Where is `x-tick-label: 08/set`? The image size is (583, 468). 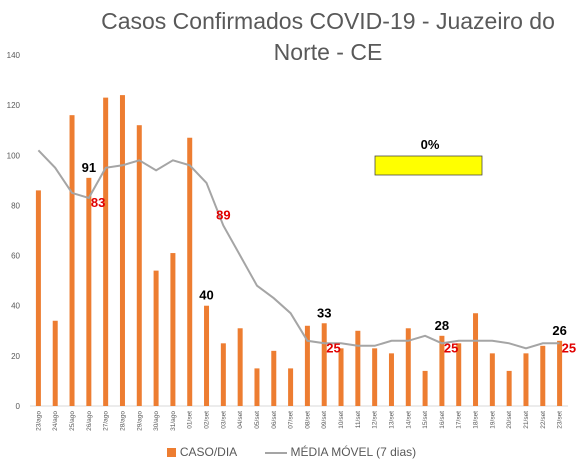
x-tick-label: 08/set is located at coordinates (307, 420).